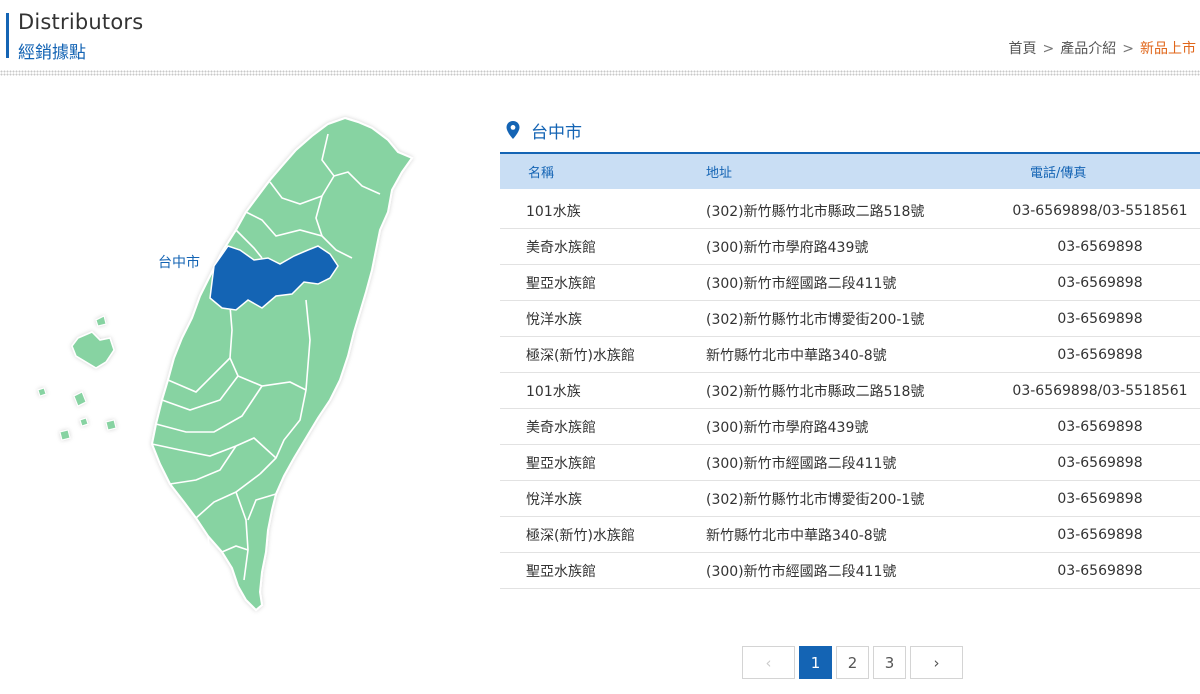  What do you see at coordinates (815, 662) in the screenshot?
I see `pagination-page-1: 1` at bounding box center [815, 662].